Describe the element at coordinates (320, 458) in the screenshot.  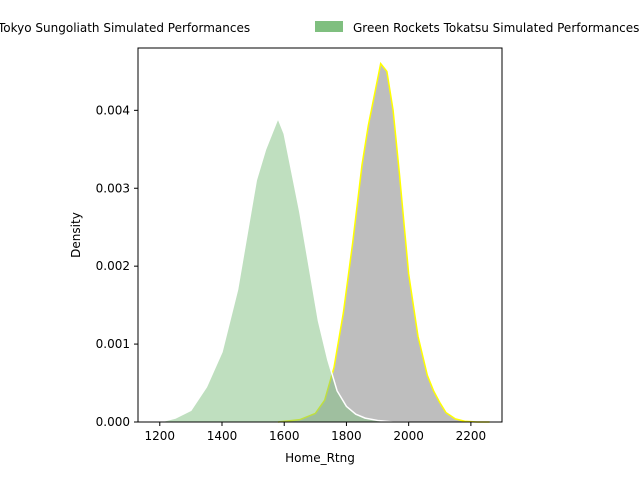
I see `x-axis-label: Home_Rtng` at that location.